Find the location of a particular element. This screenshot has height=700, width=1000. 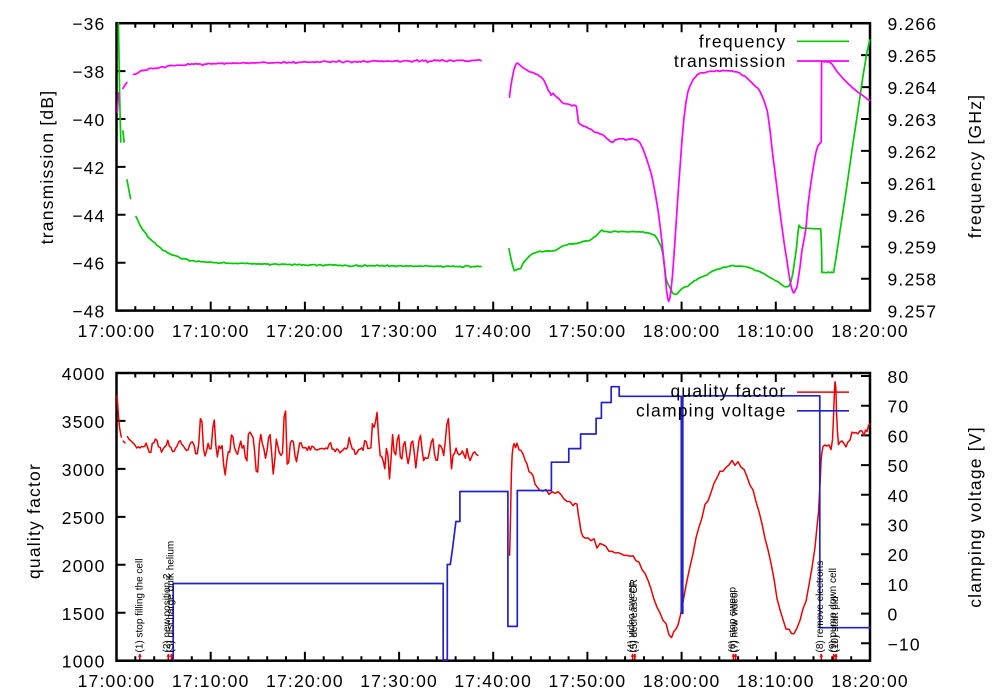

svg-text: −10 is located at coordinates (904, 644).